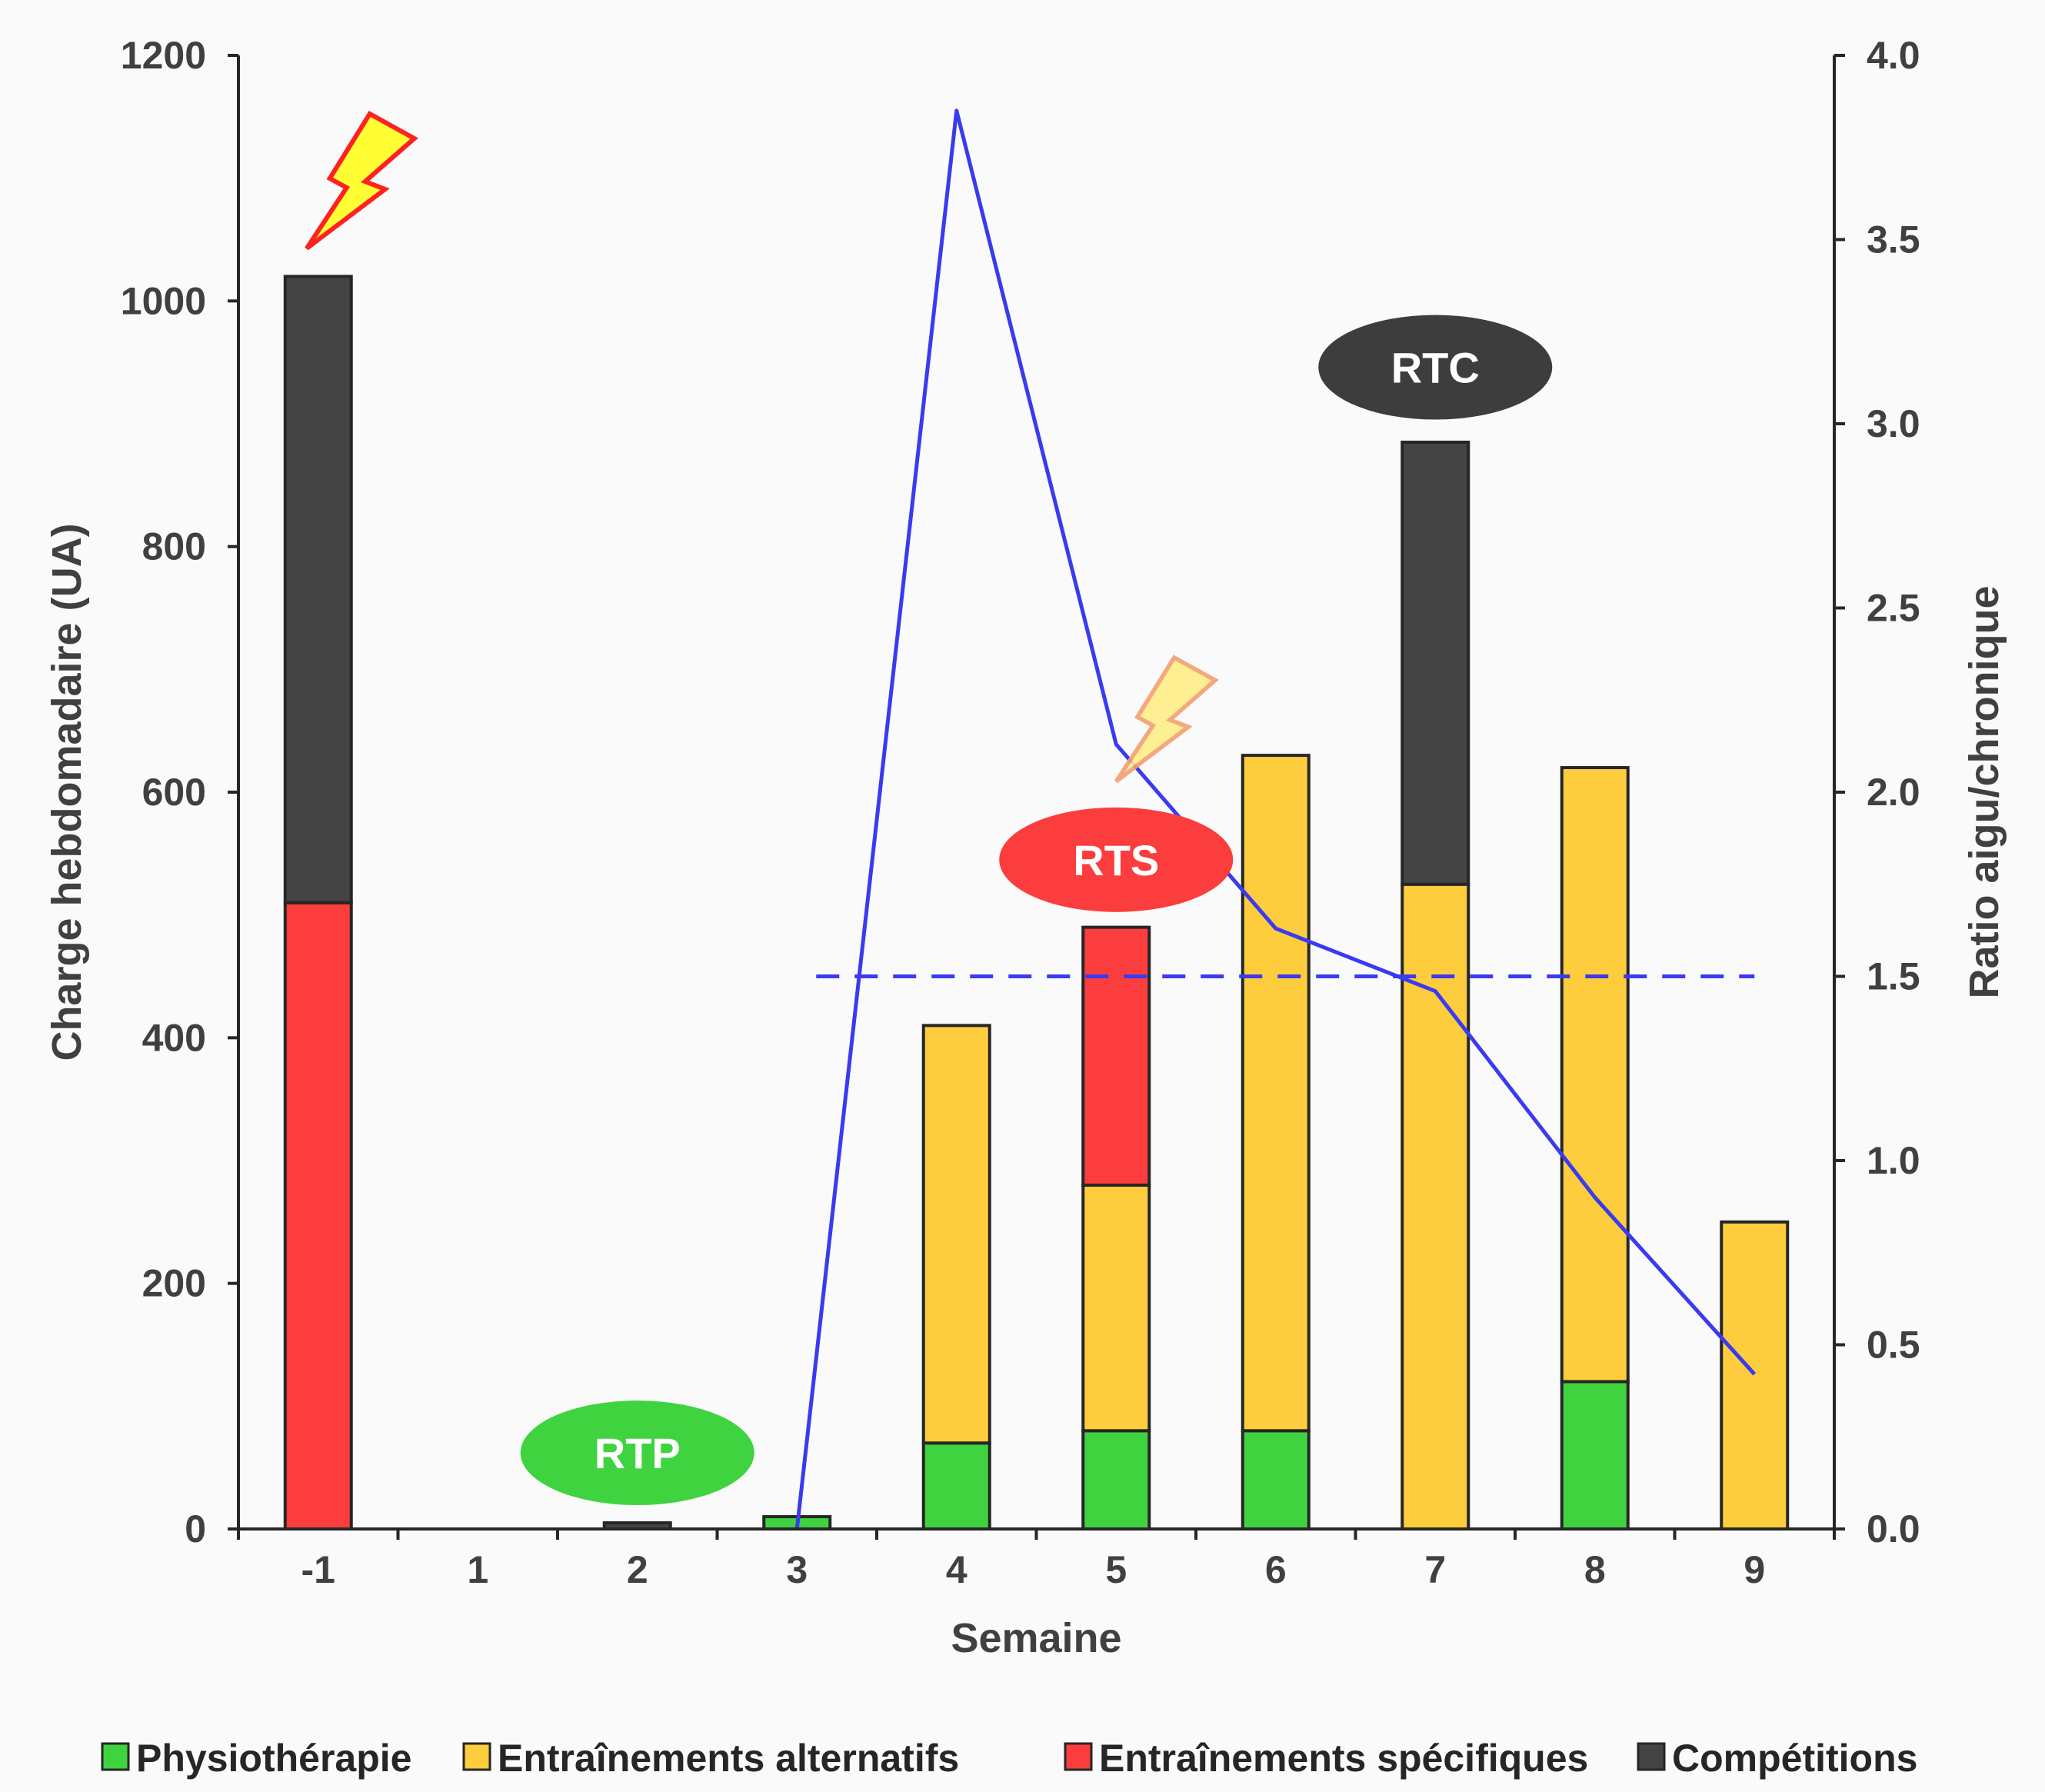 This screenshot has height=1792, width=2045. I want to click on x-tick-label: 9, so click(1754, 1569).